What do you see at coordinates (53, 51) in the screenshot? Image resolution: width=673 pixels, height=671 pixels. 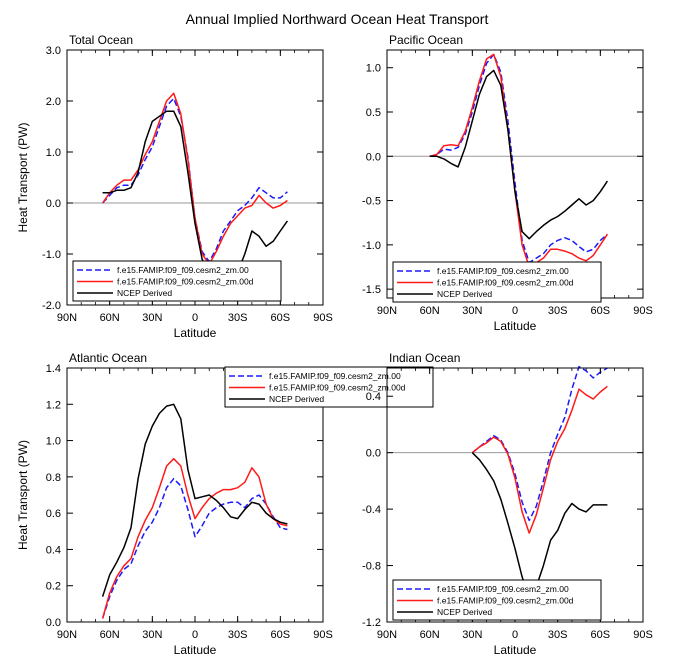 I see `y-tick-label: 3.0` at bounding box center [53, 51].